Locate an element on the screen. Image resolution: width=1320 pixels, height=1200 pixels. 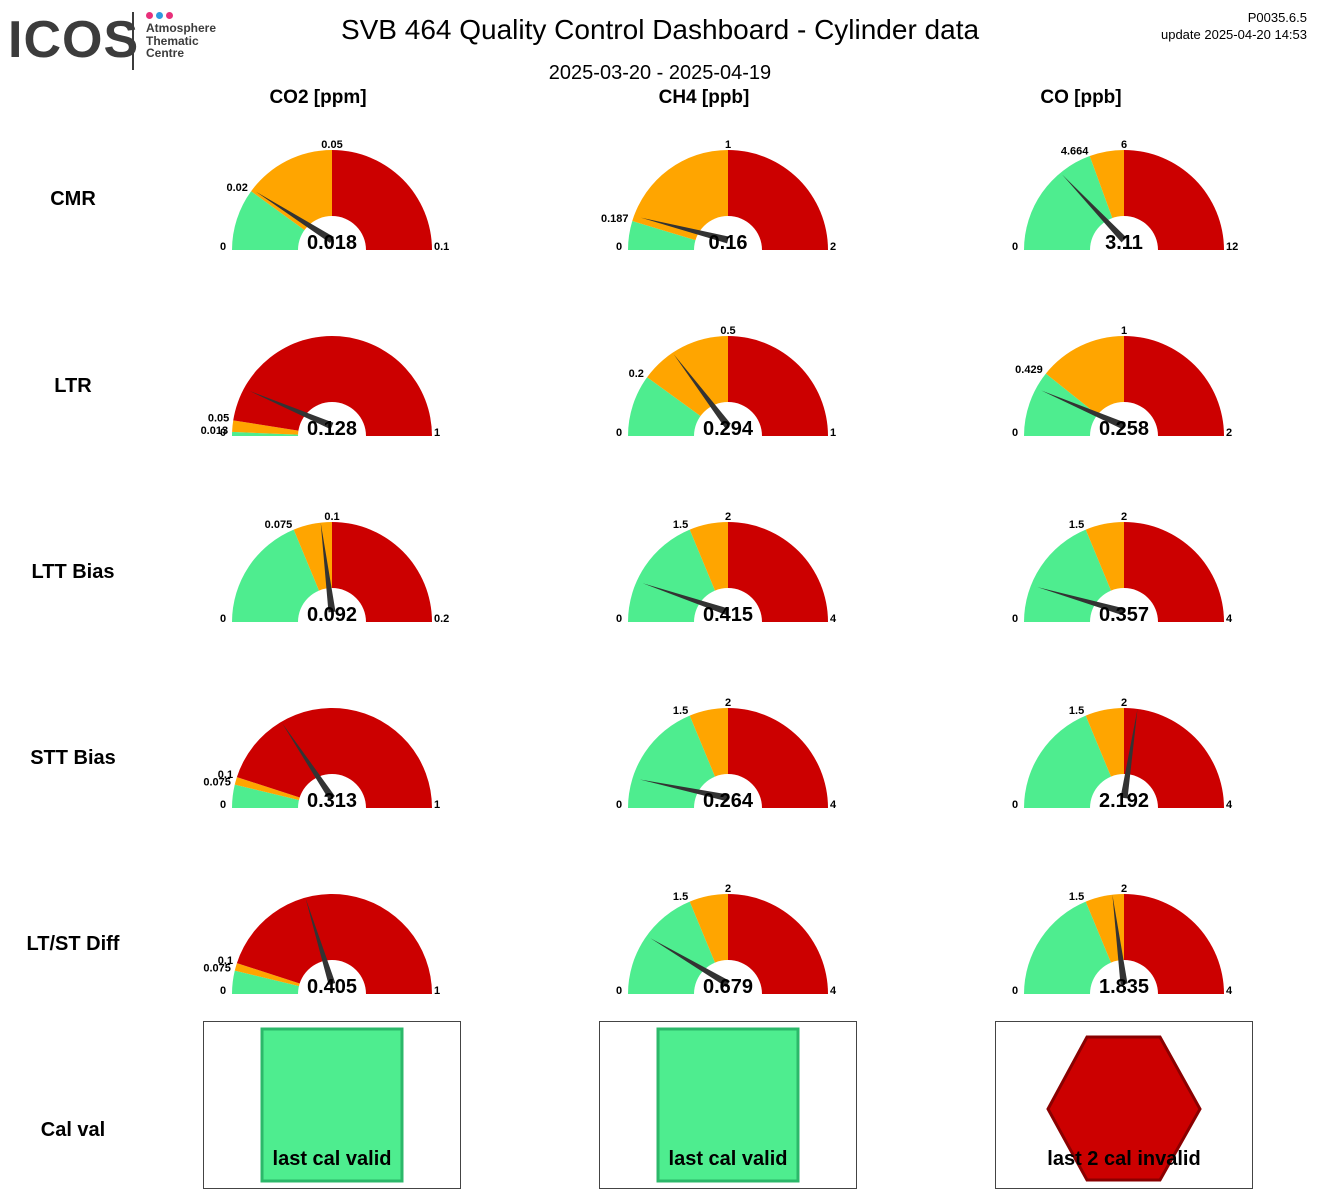
cal-status-label: last 2 cal invalid is located at coordinates (1124, 1159).